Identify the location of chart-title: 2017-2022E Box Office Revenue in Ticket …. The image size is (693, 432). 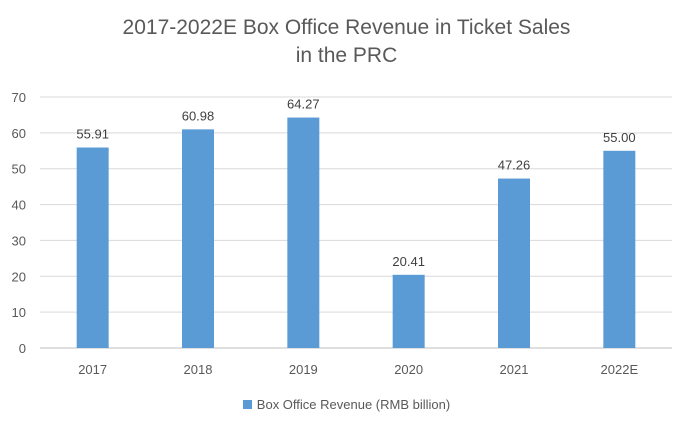
(346, 42).